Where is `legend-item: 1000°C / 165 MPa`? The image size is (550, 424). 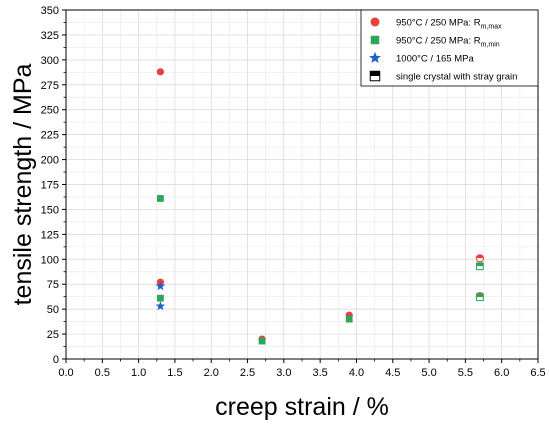
legend-item: 1000°C / 165 MPa is located at coordinates (421, 58).